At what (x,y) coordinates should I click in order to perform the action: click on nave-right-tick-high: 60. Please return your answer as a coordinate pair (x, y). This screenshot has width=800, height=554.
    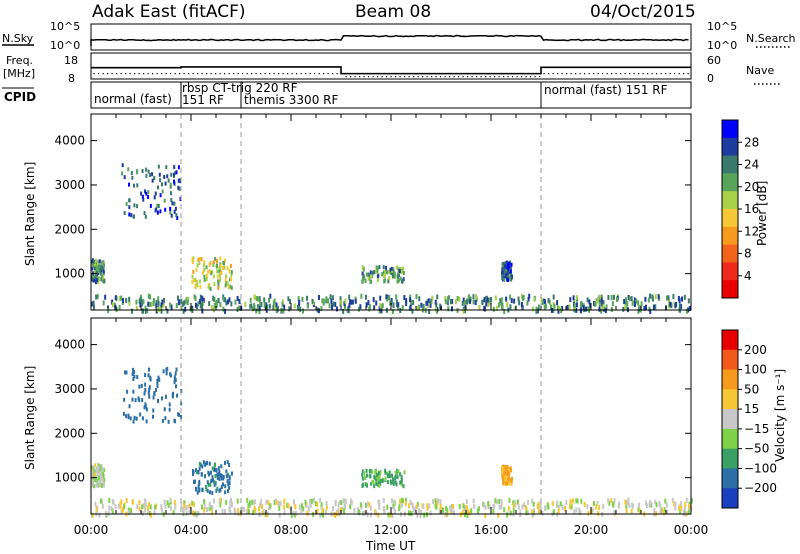
    Looking at the image, I should click on (714, 60).